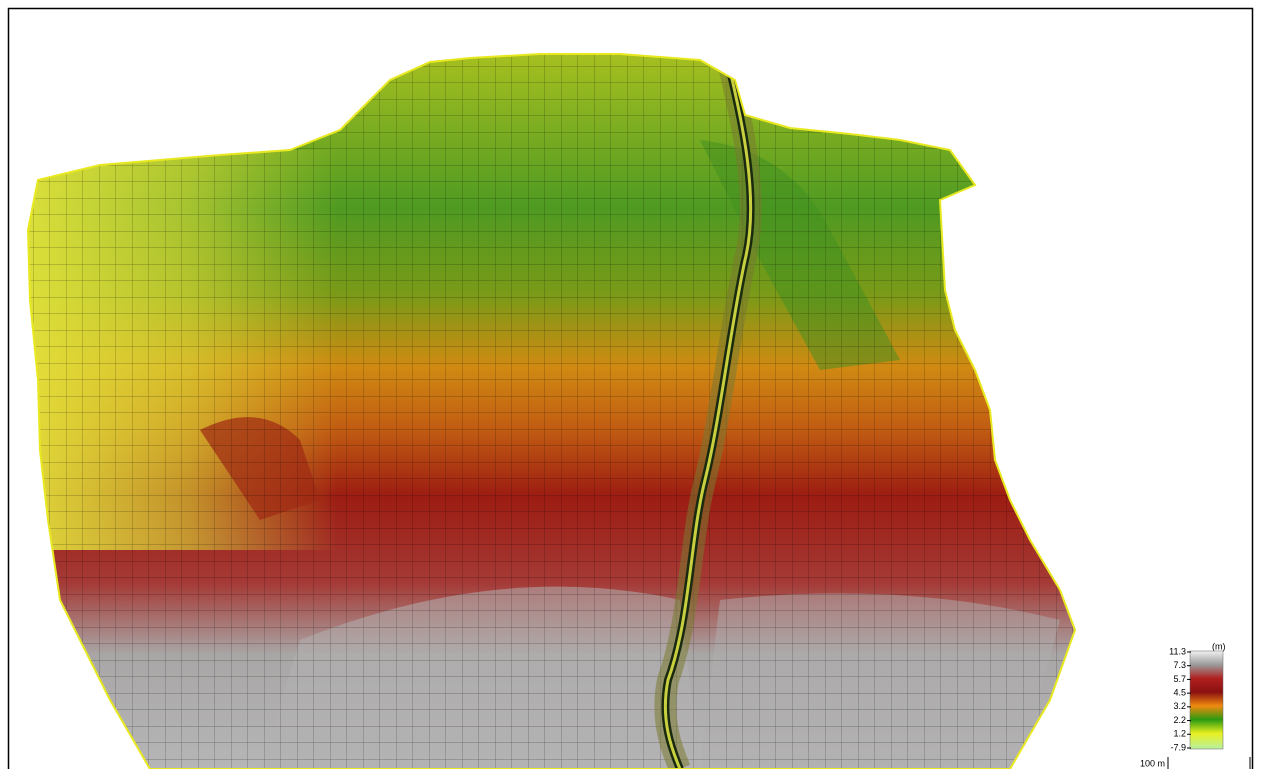  Describe the element at coordinates (1179, 734) in the screenshot. I see `legend-label: 1.2` at that location.